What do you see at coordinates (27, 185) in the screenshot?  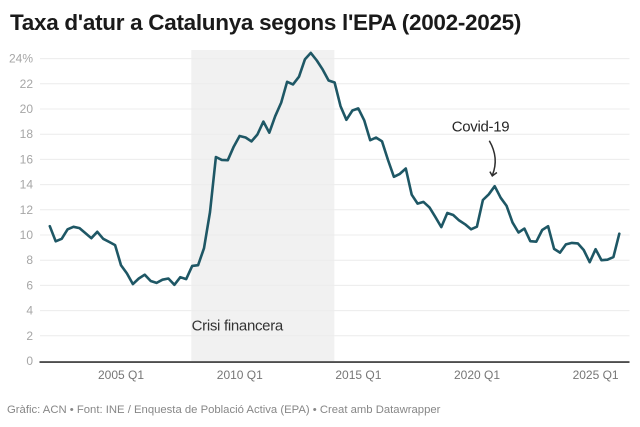 I see `svg-text: 14` at bounding box center [27, 185].